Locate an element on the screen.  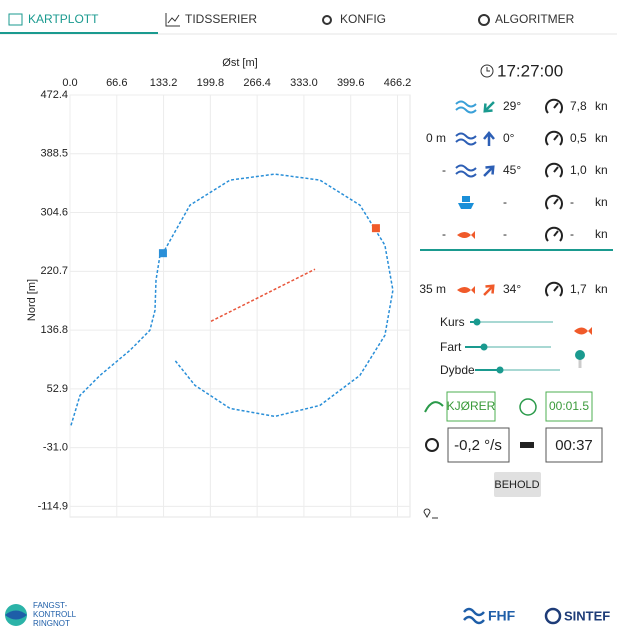
direction: 29° is located at coordinates (512, 106).